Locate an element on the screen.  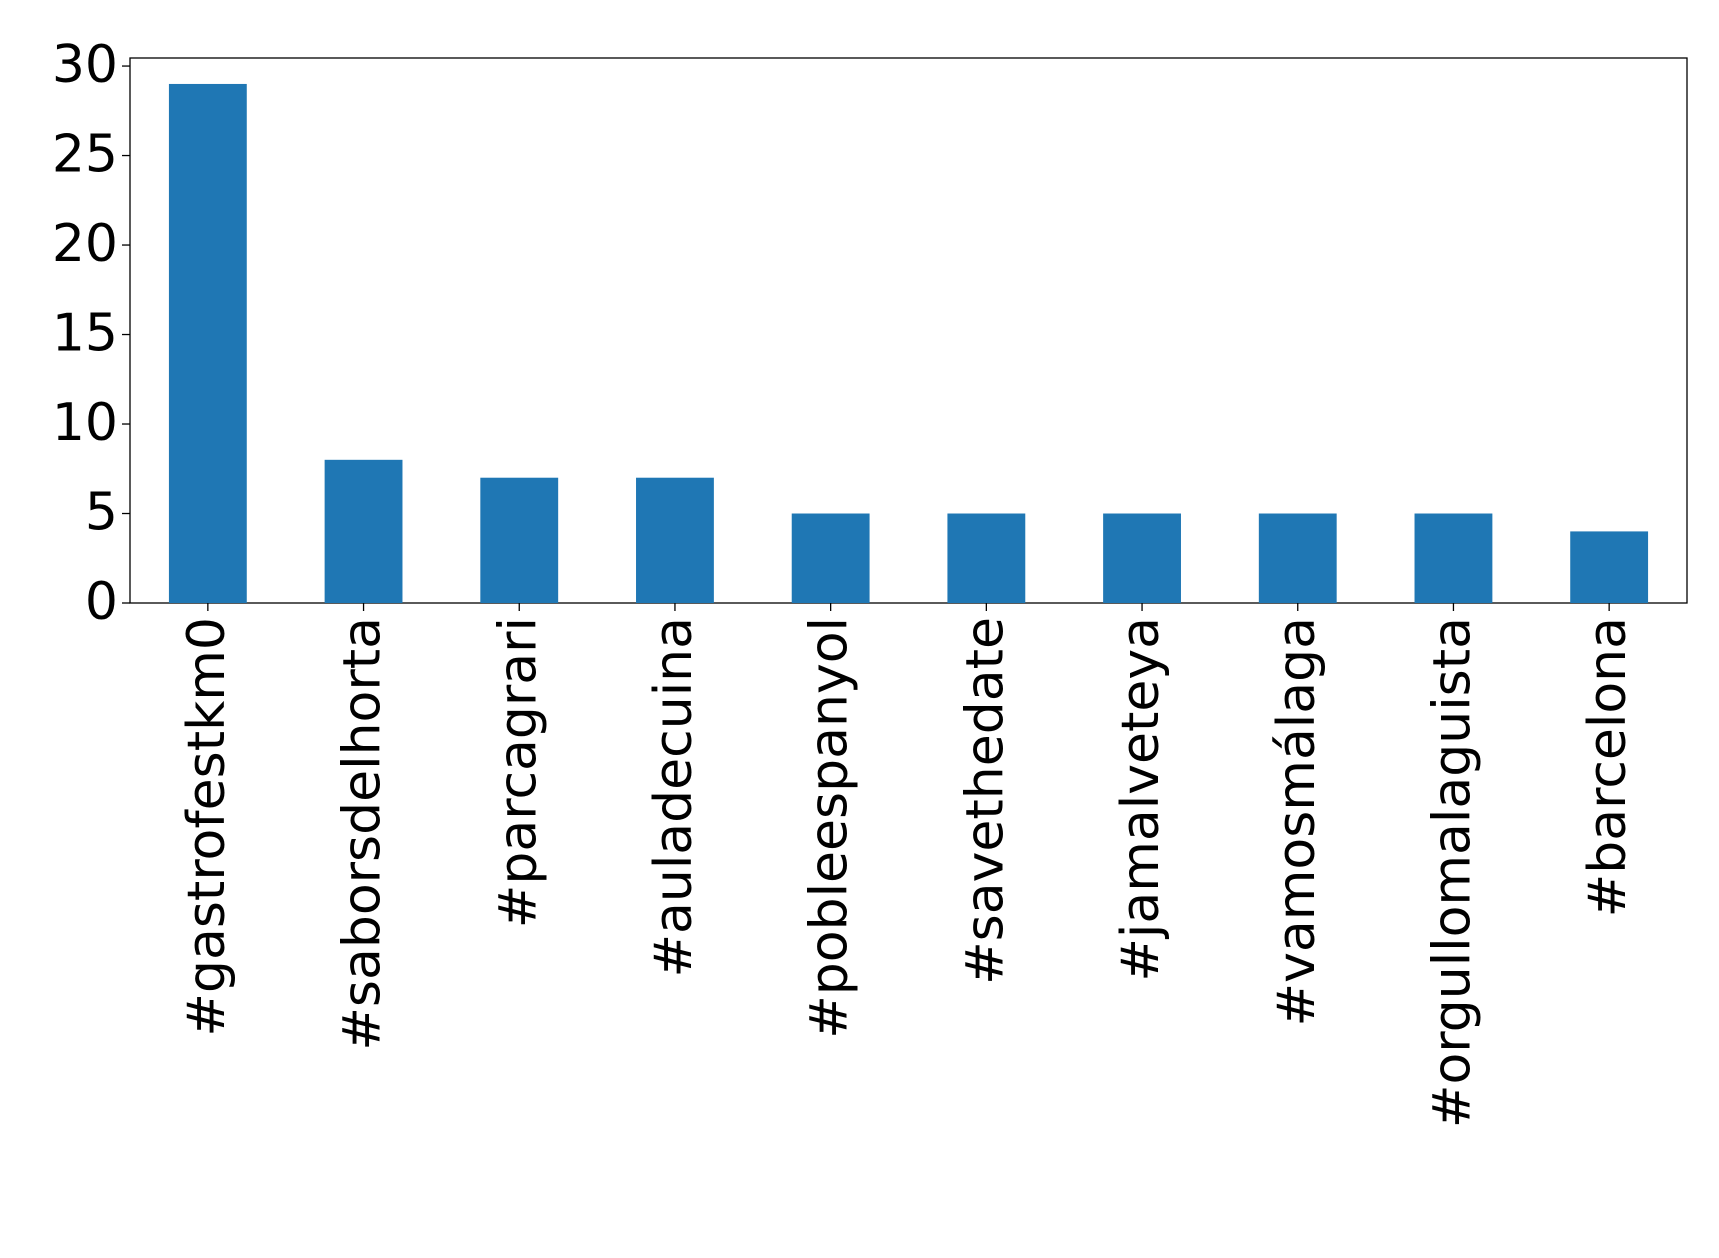
x-tick-label: #orgullomalaguista is located at coordinates (1452, 872).